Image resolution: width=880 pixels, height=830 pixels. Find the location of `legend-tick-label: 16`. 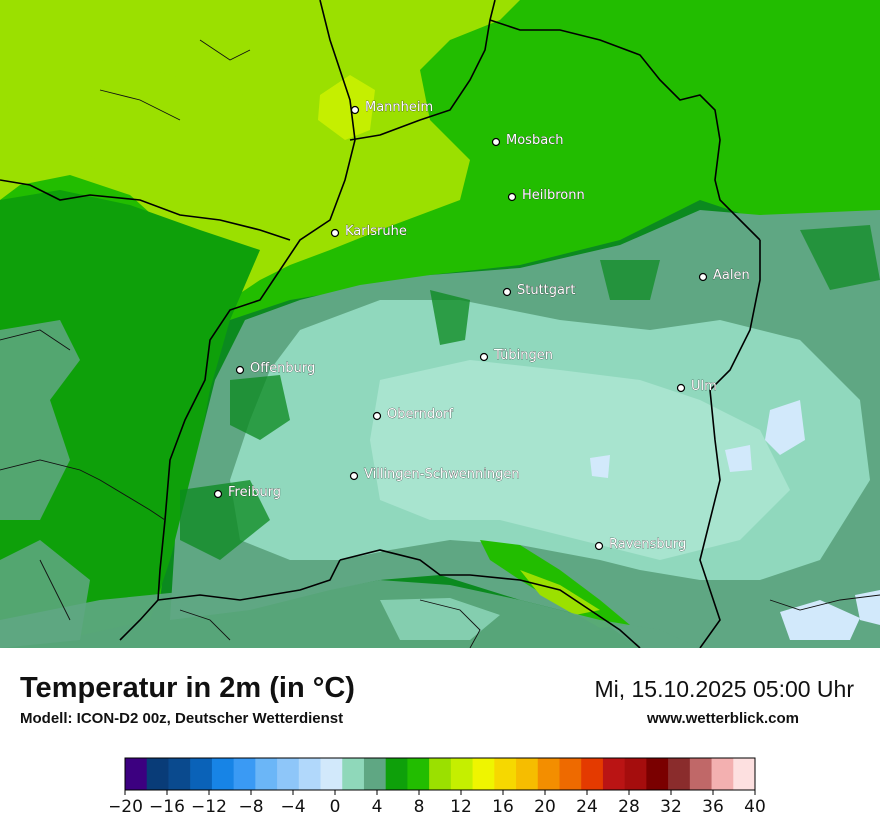

legend-tick-label: 16 is located at coordinates (503, 807).